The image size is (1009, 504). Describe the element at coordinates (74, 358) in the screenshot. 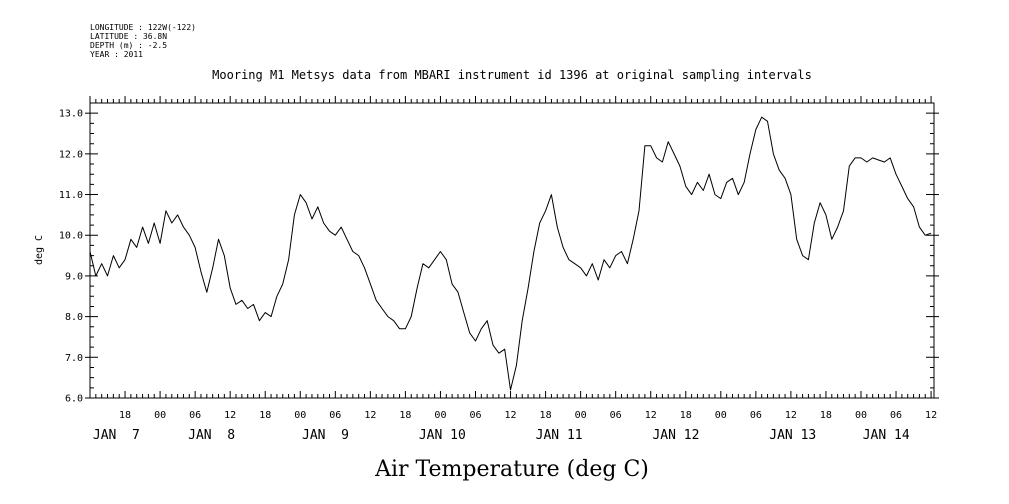

I see `y-tick-label: 7.0` at that location.